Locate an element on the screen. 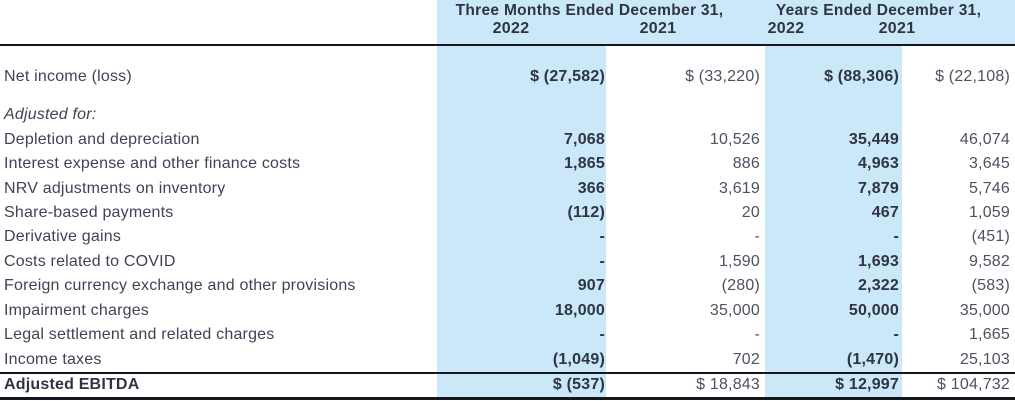 The height and width of the screenshot is (401, 1015). cell-years-2021: 35,000 is located at coordinates (984, 310).